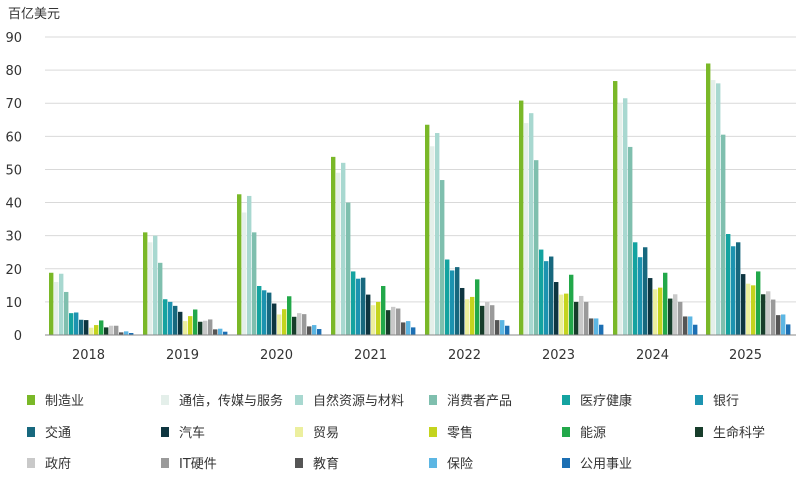  Describe the element at coordinates (198, 464) in the screenshot. I see `legend-label: IT硬件` at that location.